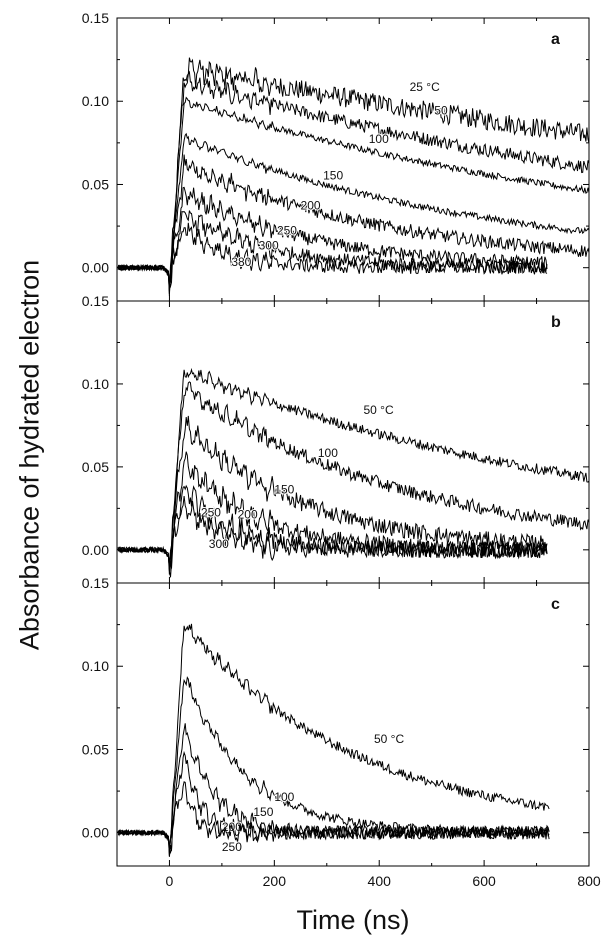 The height and width of the screenshot is (947, 605). I want to click on series-label: 380, so click(241, 262).